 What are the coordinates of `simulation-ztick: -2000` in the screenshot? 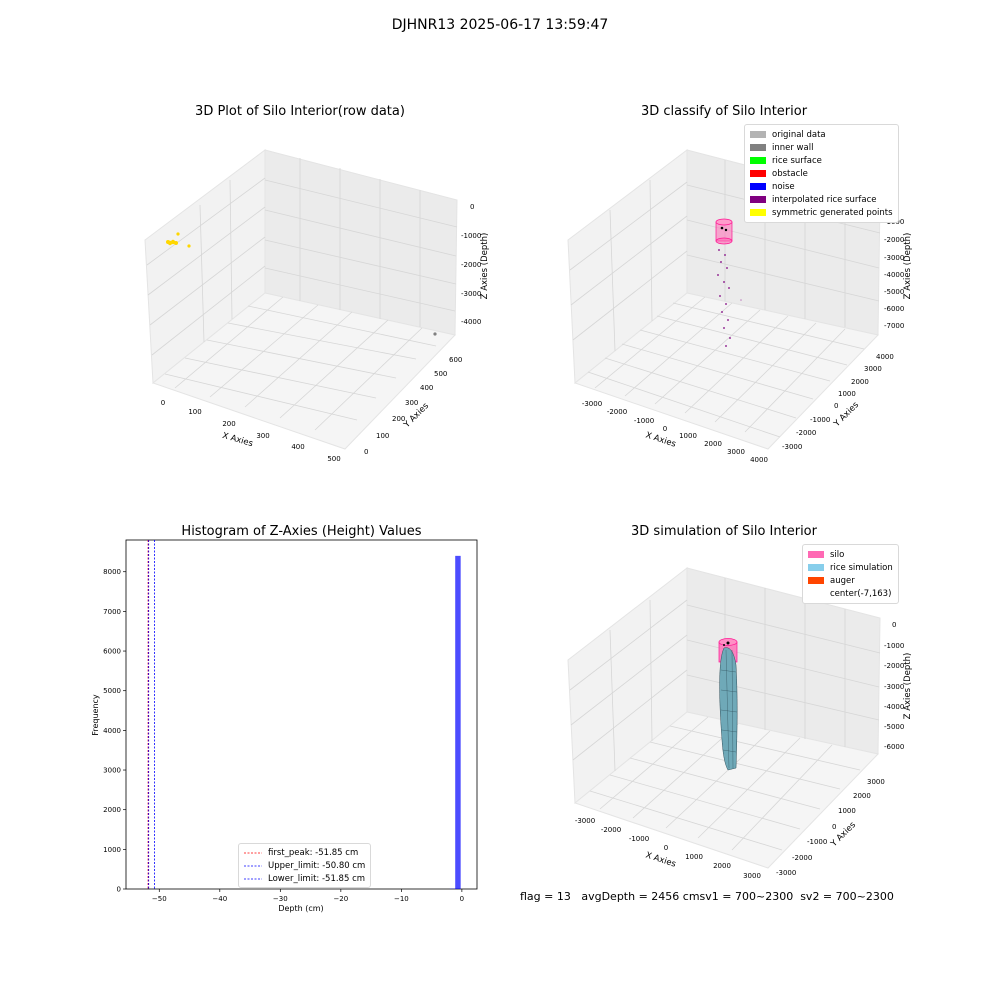 It's located at (894, 666).